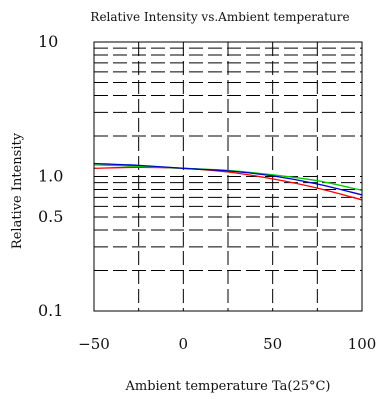 The width and height of the screenshot is (379, 399). What do you see at coordinates (50, 176) in the screenshot?
I see `y-tick-label: 1.0` at bounding box center [50, 176].